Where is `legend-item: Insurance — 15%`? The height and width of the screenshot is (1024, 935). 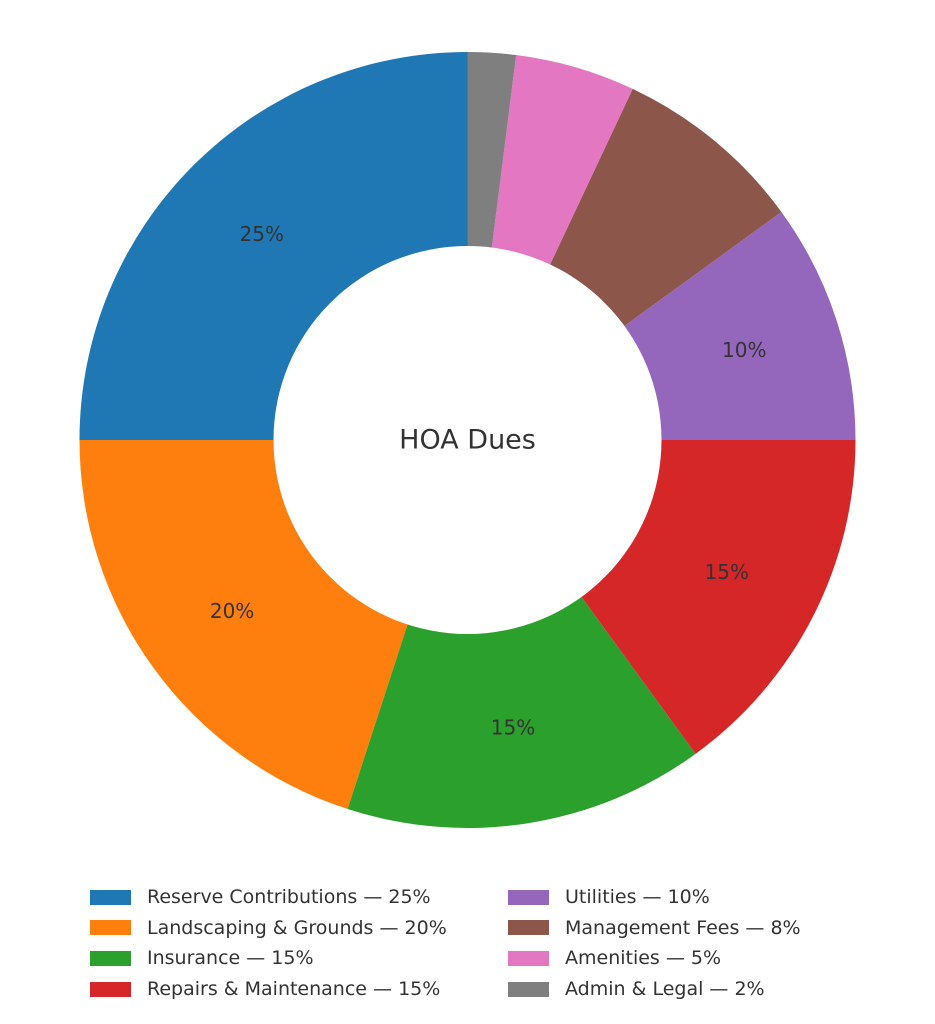
legend-item: Insurance — 15% is located at coordinates (202, 958).